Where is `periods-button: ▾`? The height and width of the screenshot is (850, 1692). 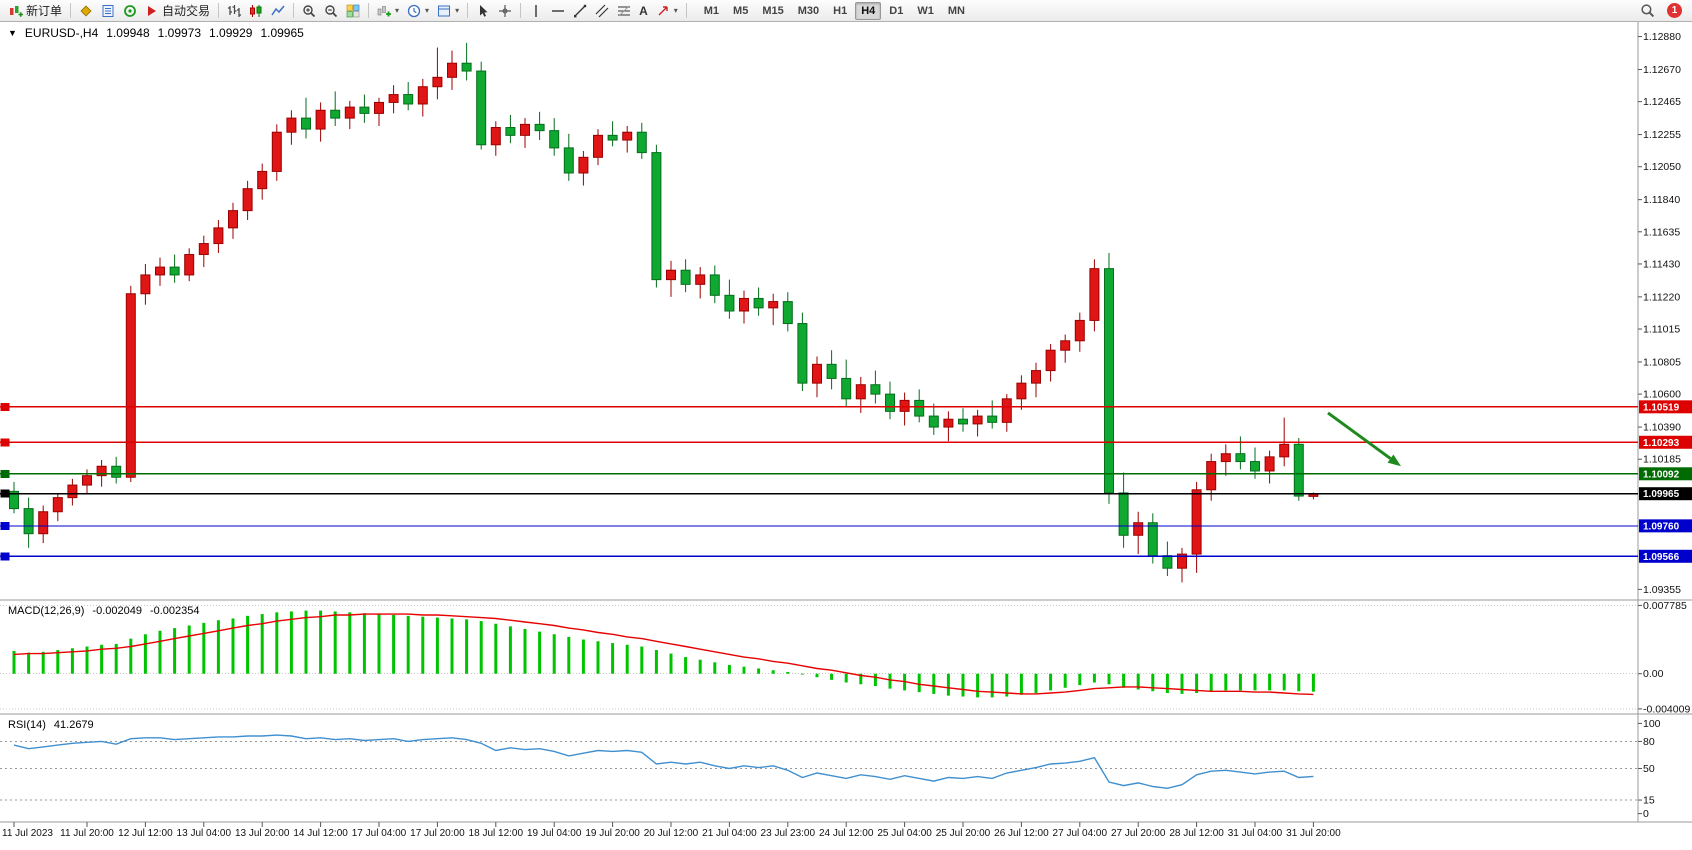 periods-button: ▾ is located at coordinates (418, 10).